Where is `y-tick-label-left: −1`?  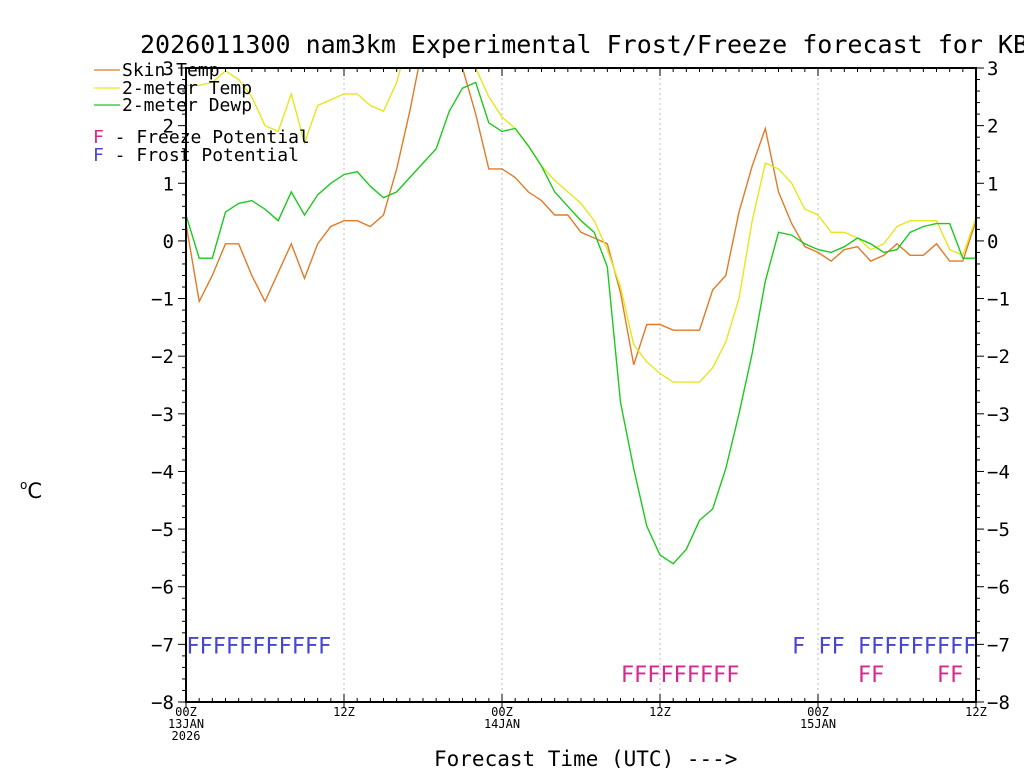 y-tick-label-left: −1 is located at coordinates (162, 300).